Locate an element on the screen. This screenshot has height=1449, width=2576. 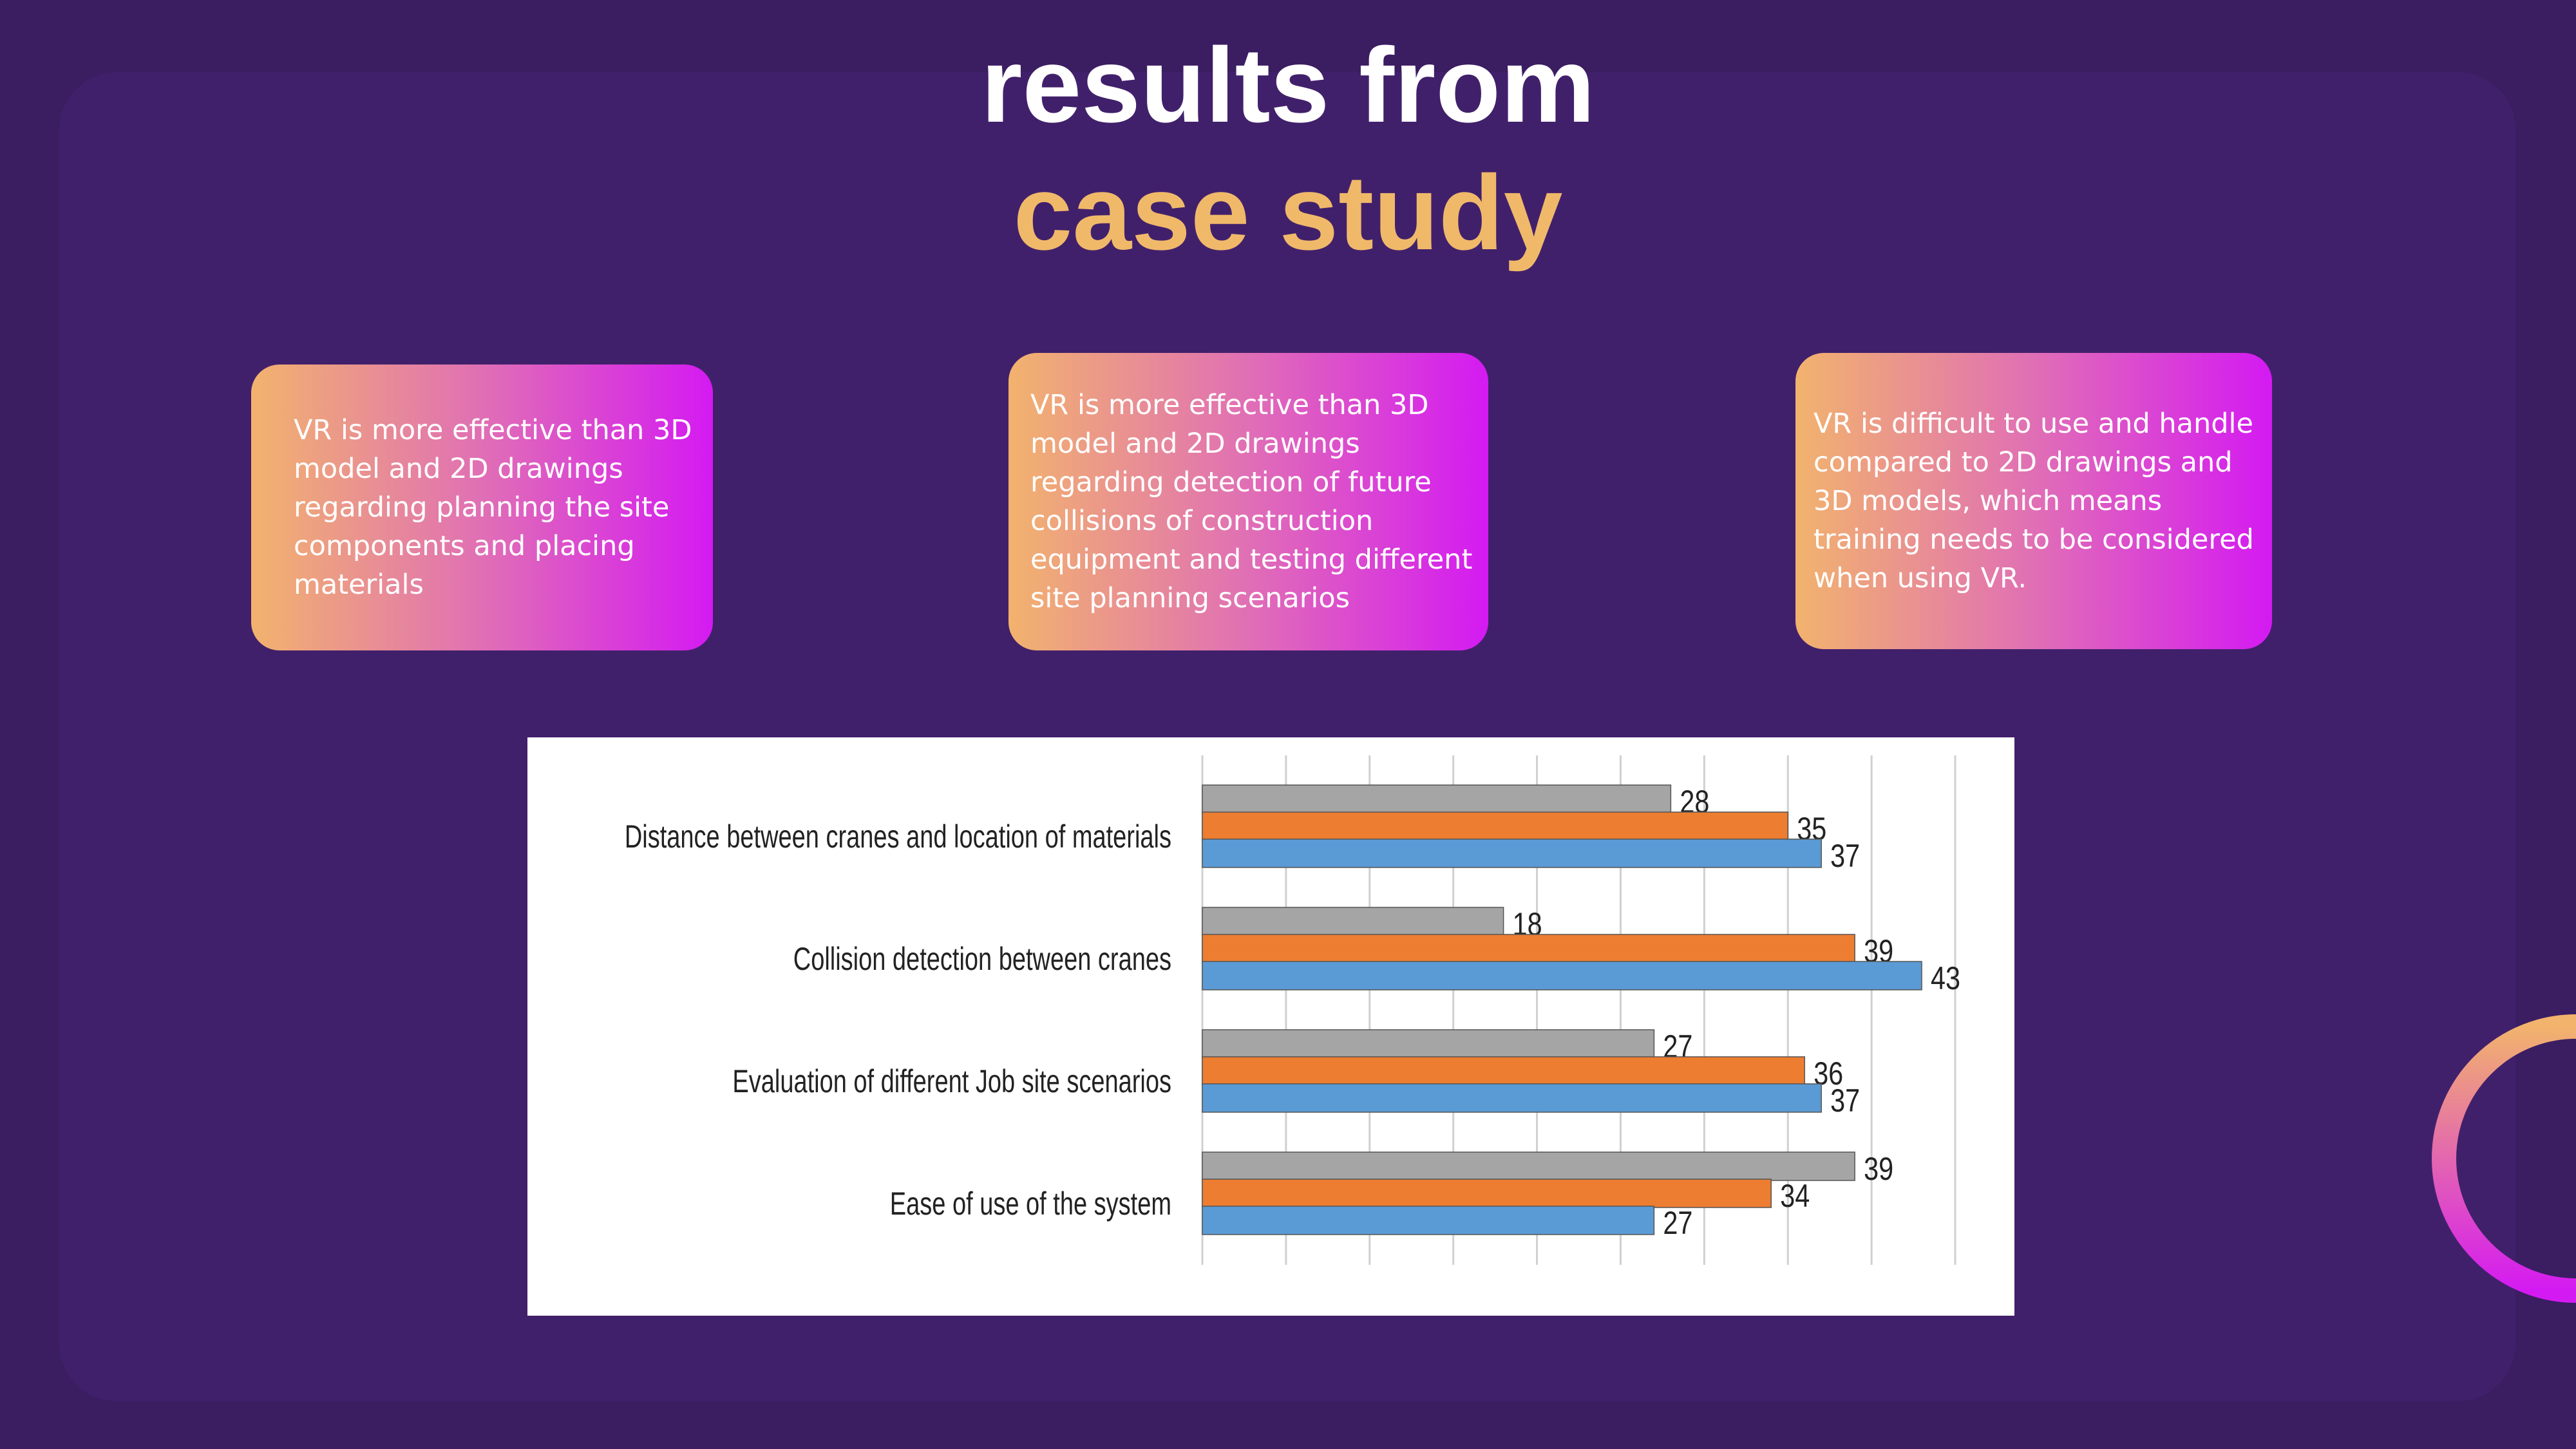
value-label: 34 is located at coordinates (1795, 1196).